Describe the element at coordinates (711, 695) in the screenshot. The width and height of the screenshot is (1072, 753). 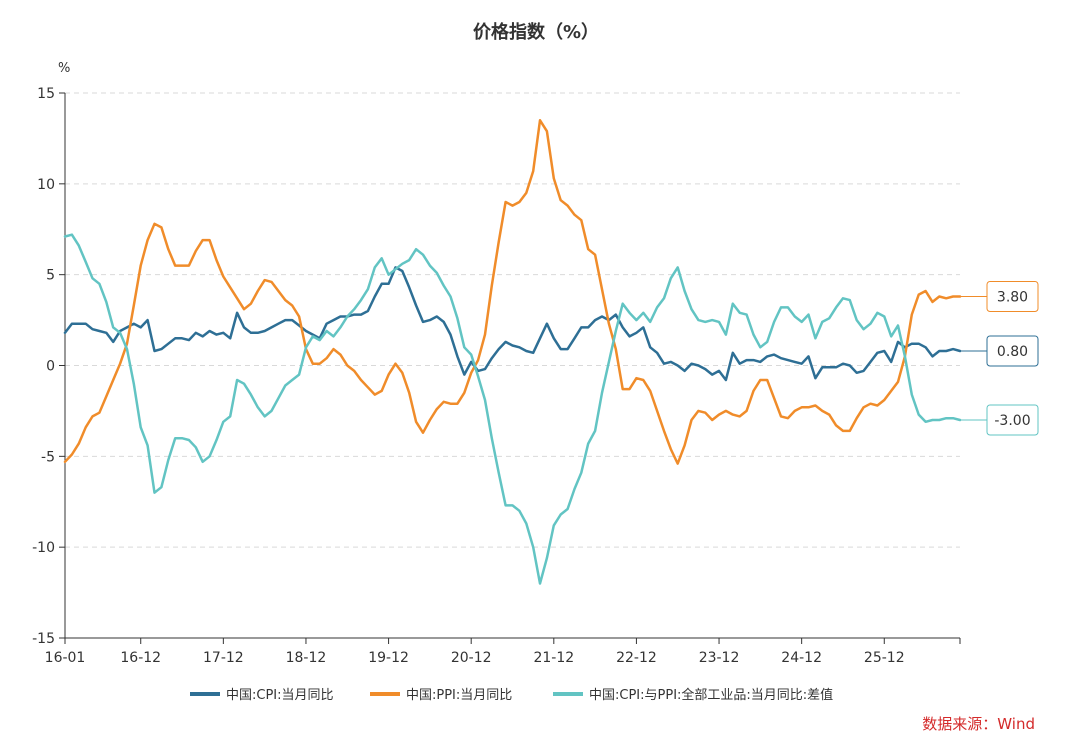
I see `legend-entry-label: 中国:CPI:与PPI:全部工业品:当月同比:差值` at that location.